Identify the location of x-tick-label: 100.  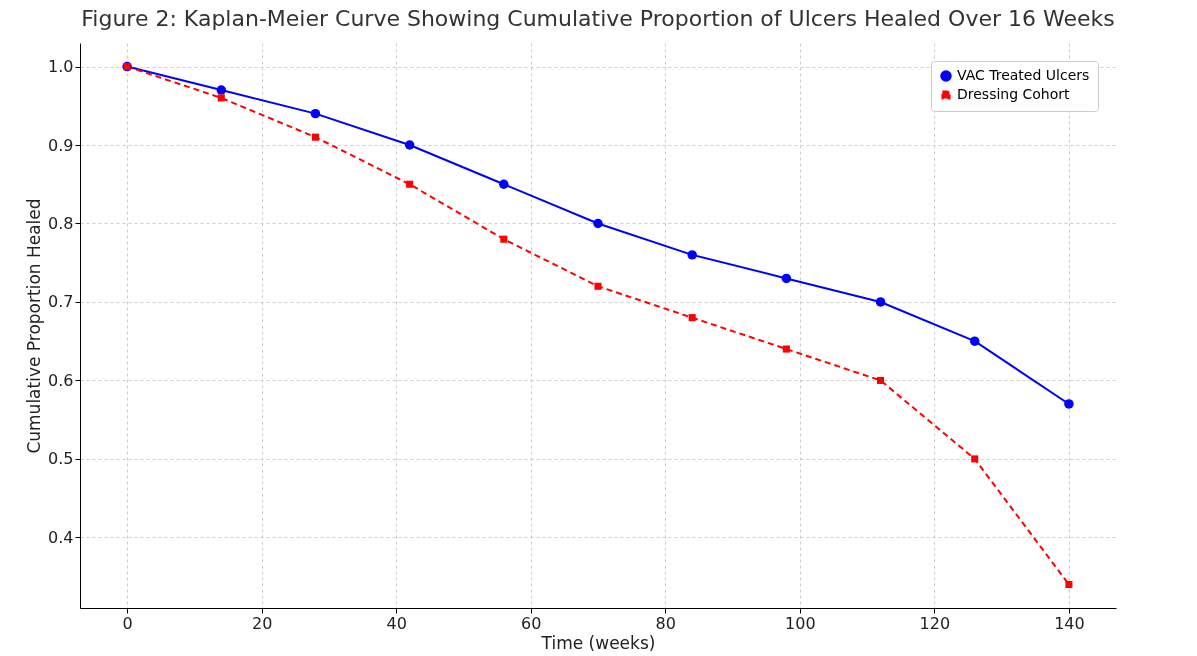
(800, 623).